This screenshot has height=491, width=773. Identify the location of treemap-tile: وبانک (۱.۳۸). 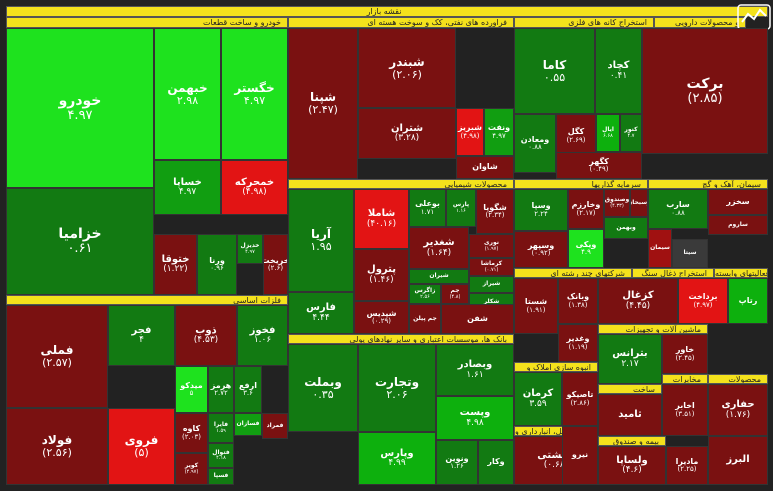
(578, 301).